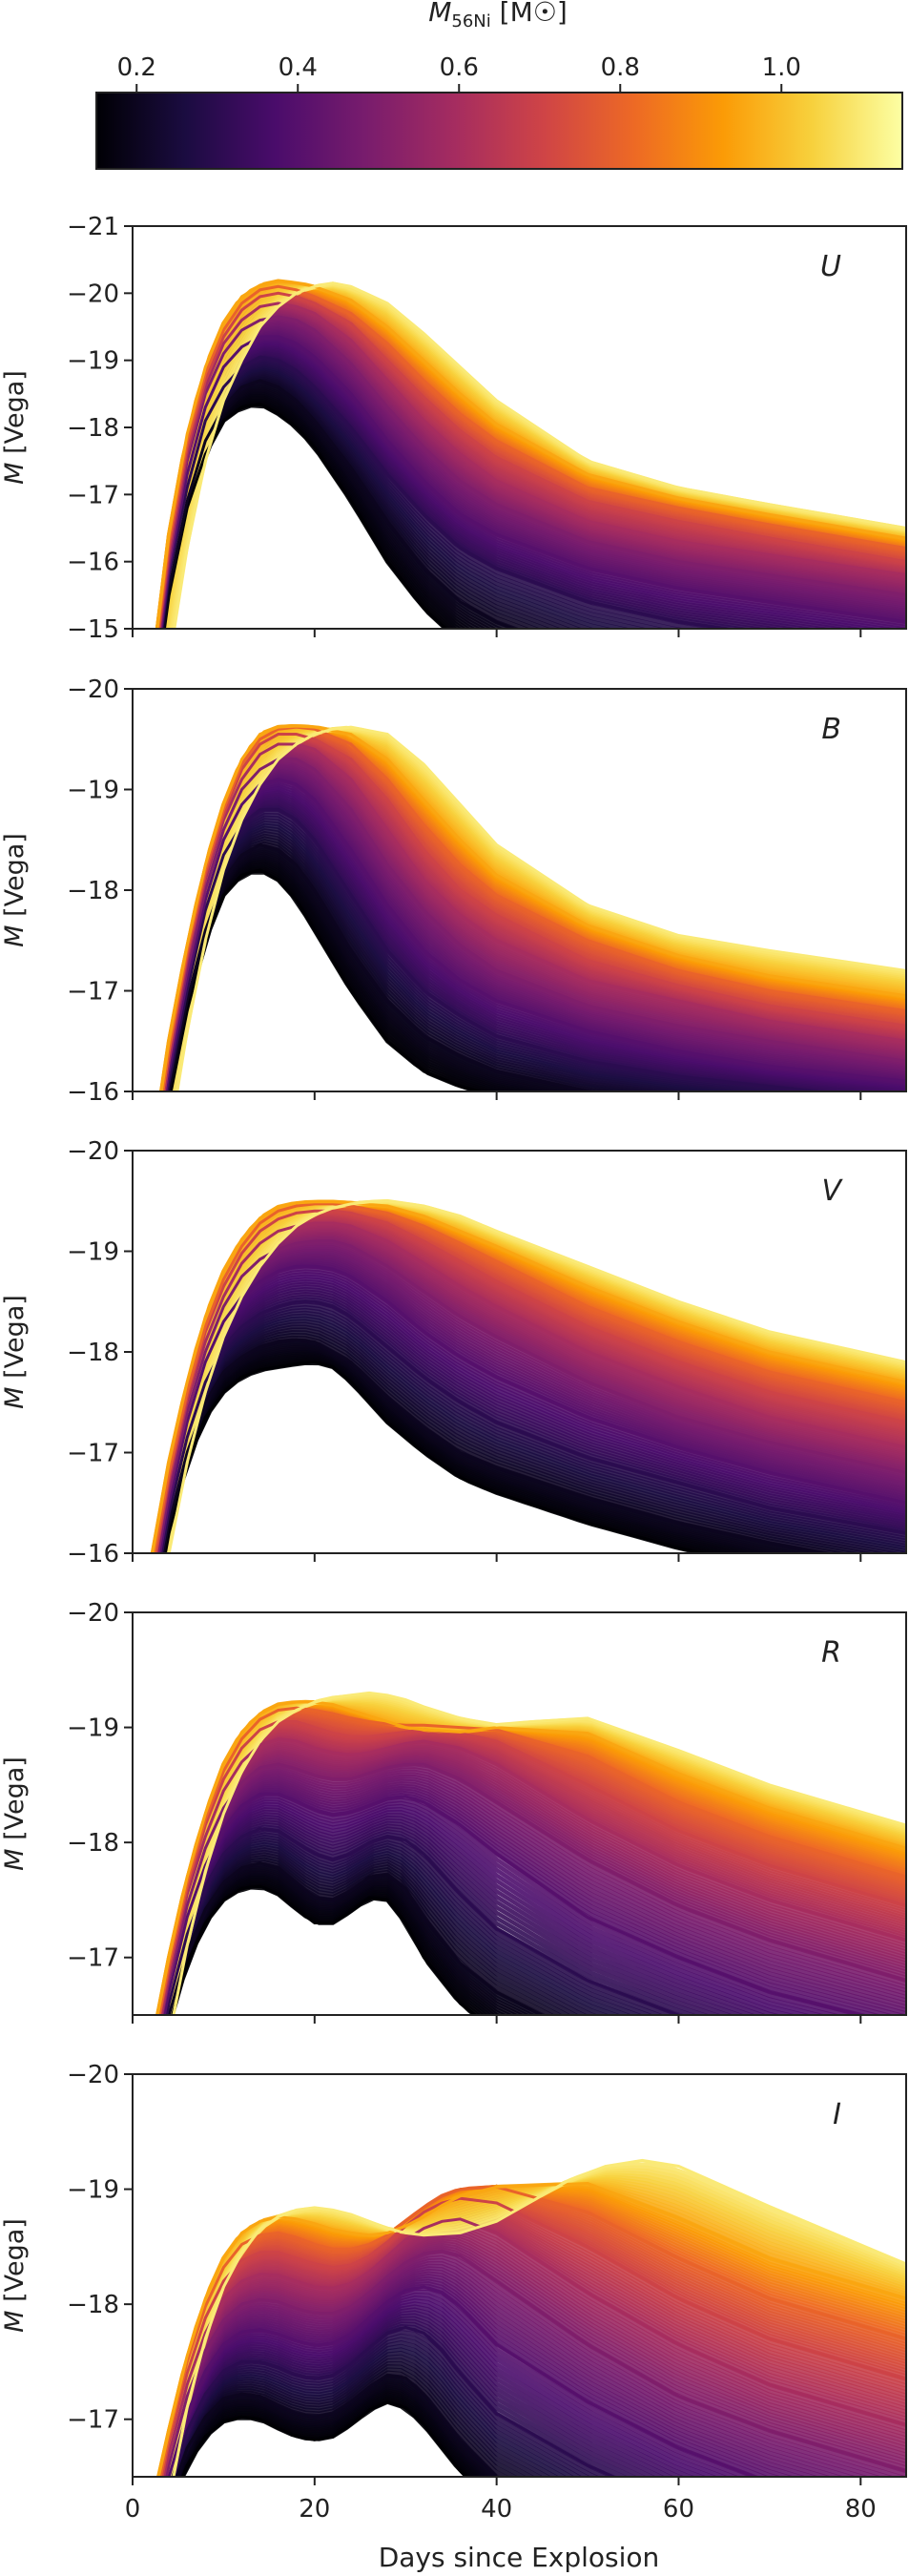  I want to click on band-label: V, so click(832, 1191).